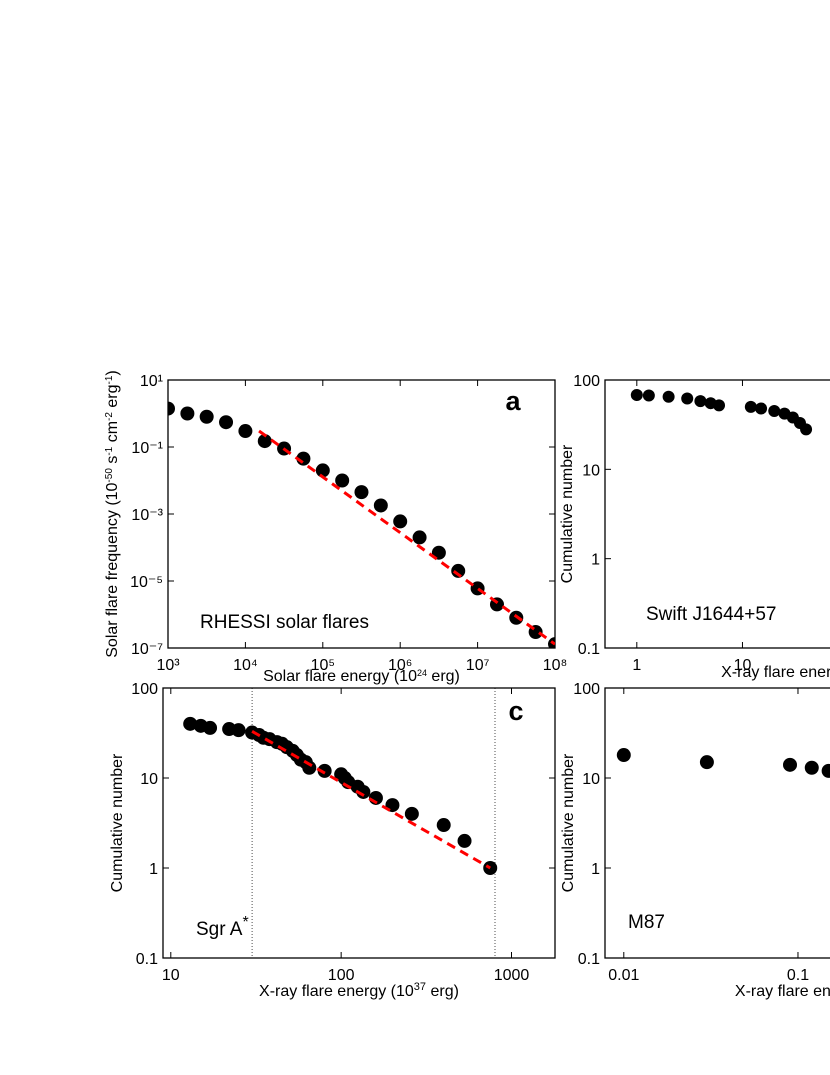 The image size is (830, 1075). Describe the element at coordinates (743, 665) in the screenshot. I see `x-tick-label: 10` at that location.